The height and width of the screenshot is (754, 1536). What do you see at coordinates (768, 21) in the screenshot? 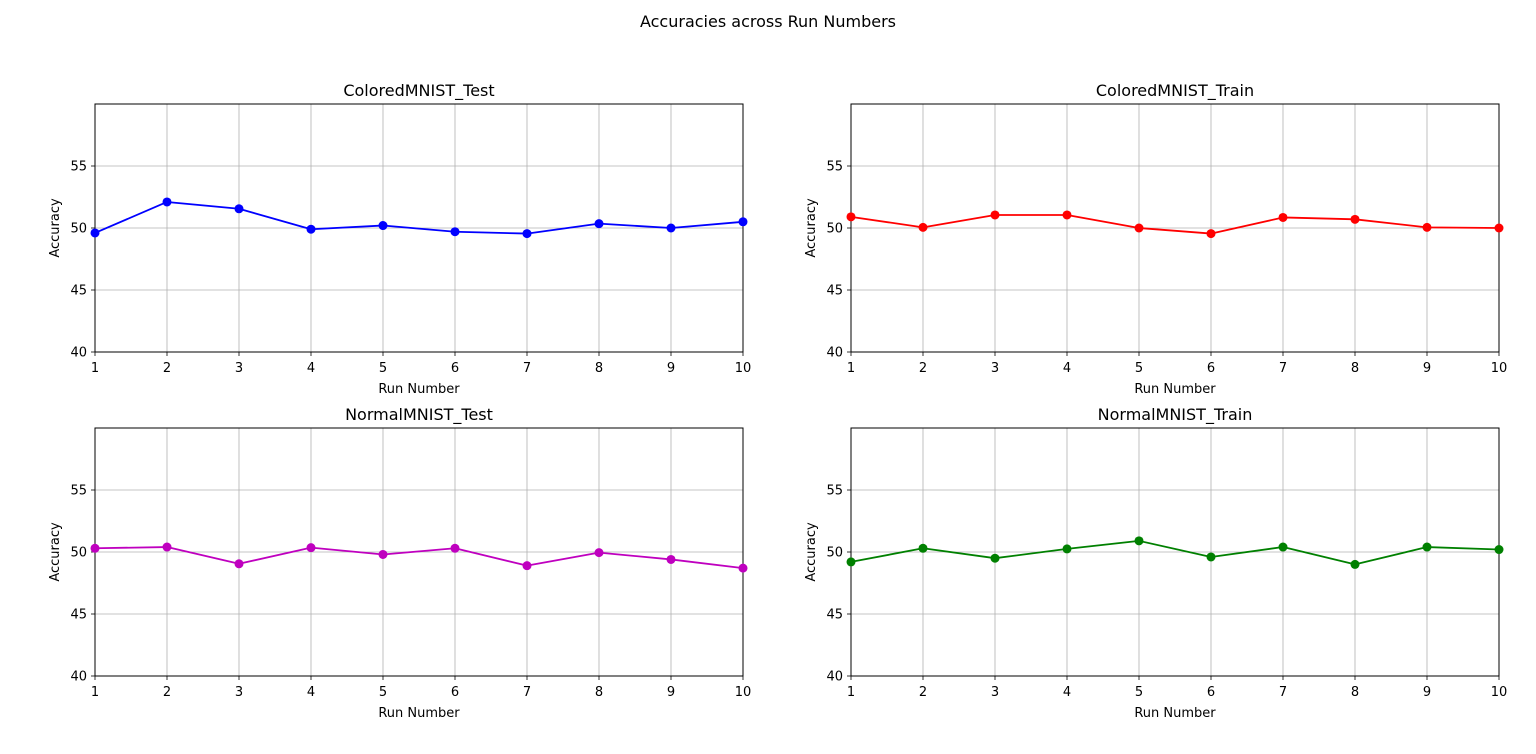
I see `figure-title: Accuracies across Run Numbers` at bounding box center [768, 21].